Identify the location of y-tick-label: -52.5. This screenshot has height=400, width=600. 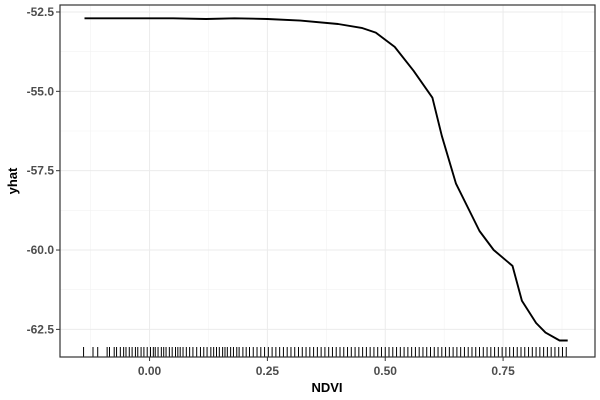
(41, 12).